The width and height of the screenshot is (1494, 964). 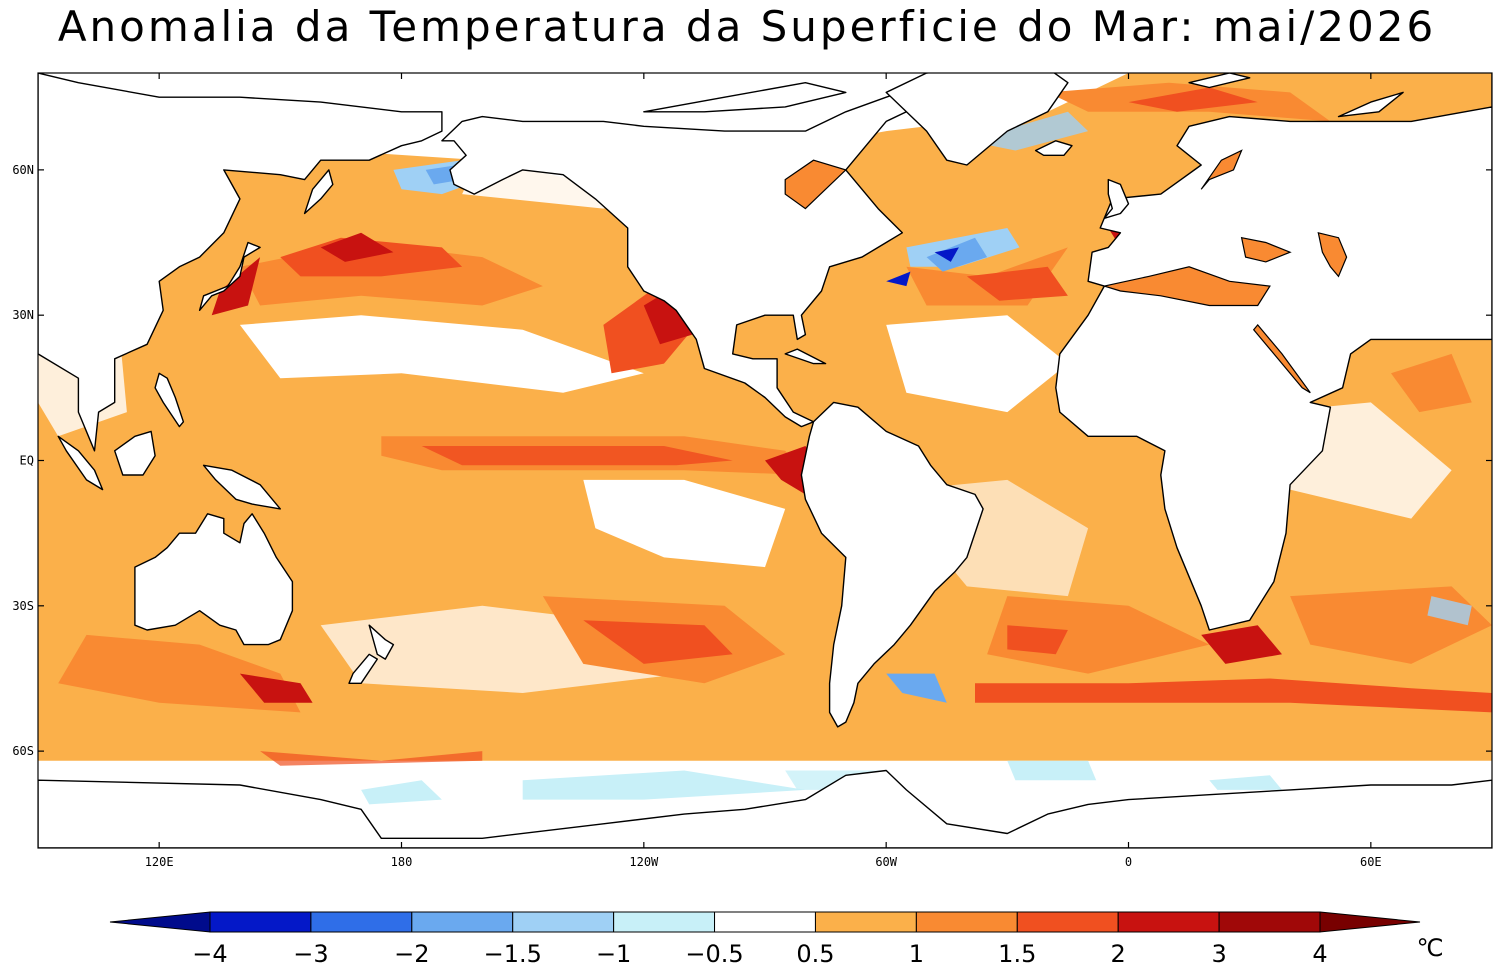 What do you see at coordinates (381, 642) in the screenshot?
I see `land-new-zealand-n` at bounding box center [381, 642].